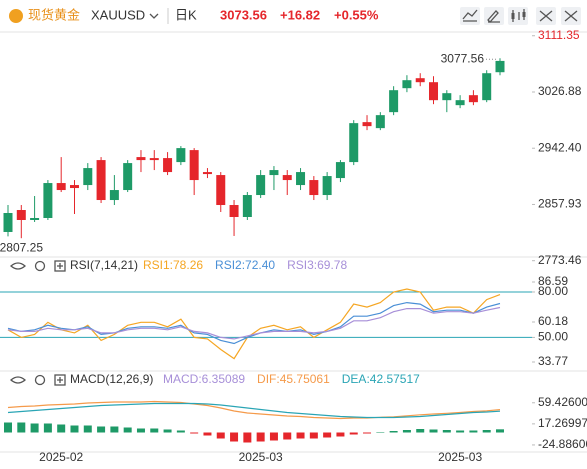  I want to click on y-tick-label: 86.59, so click(553, 281).